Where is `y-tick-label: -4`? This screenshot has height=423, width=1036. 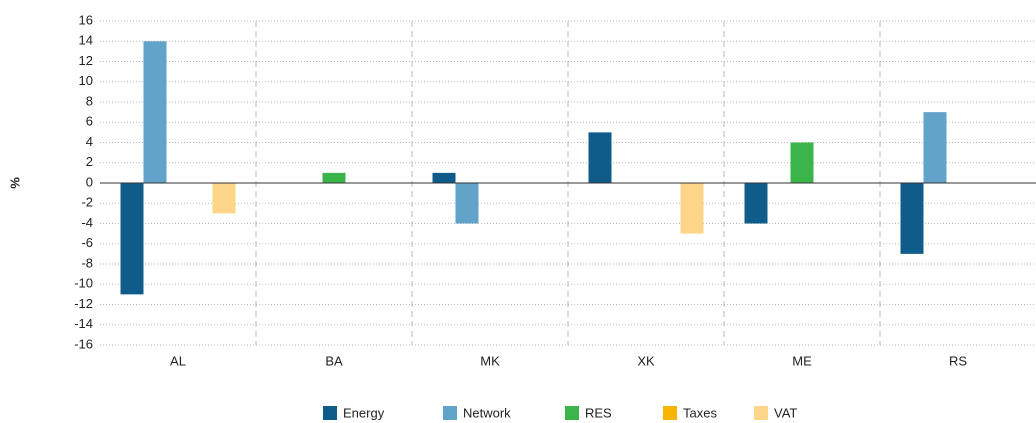
y-tick-label: -4 is located at coordinates (87, 222).